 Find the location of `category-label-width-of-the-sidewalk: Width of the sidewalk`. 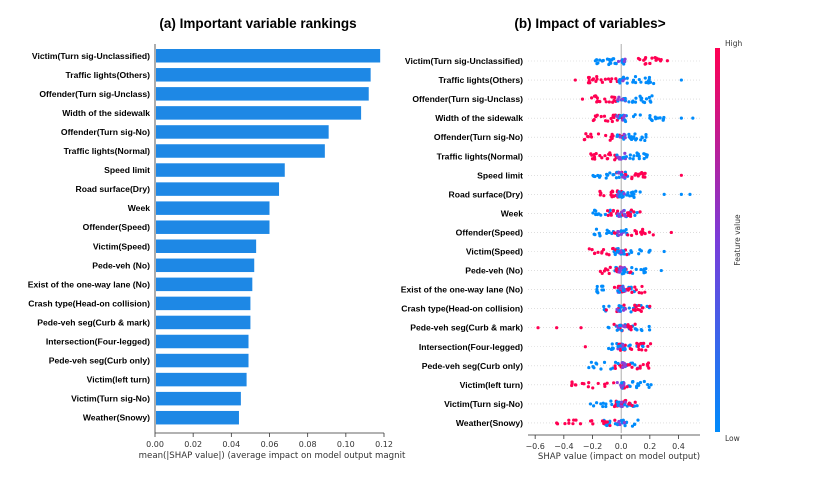

category-label-width-of-the-sidewalk: Width of the sidewalk is located at coordinates (106, 113).